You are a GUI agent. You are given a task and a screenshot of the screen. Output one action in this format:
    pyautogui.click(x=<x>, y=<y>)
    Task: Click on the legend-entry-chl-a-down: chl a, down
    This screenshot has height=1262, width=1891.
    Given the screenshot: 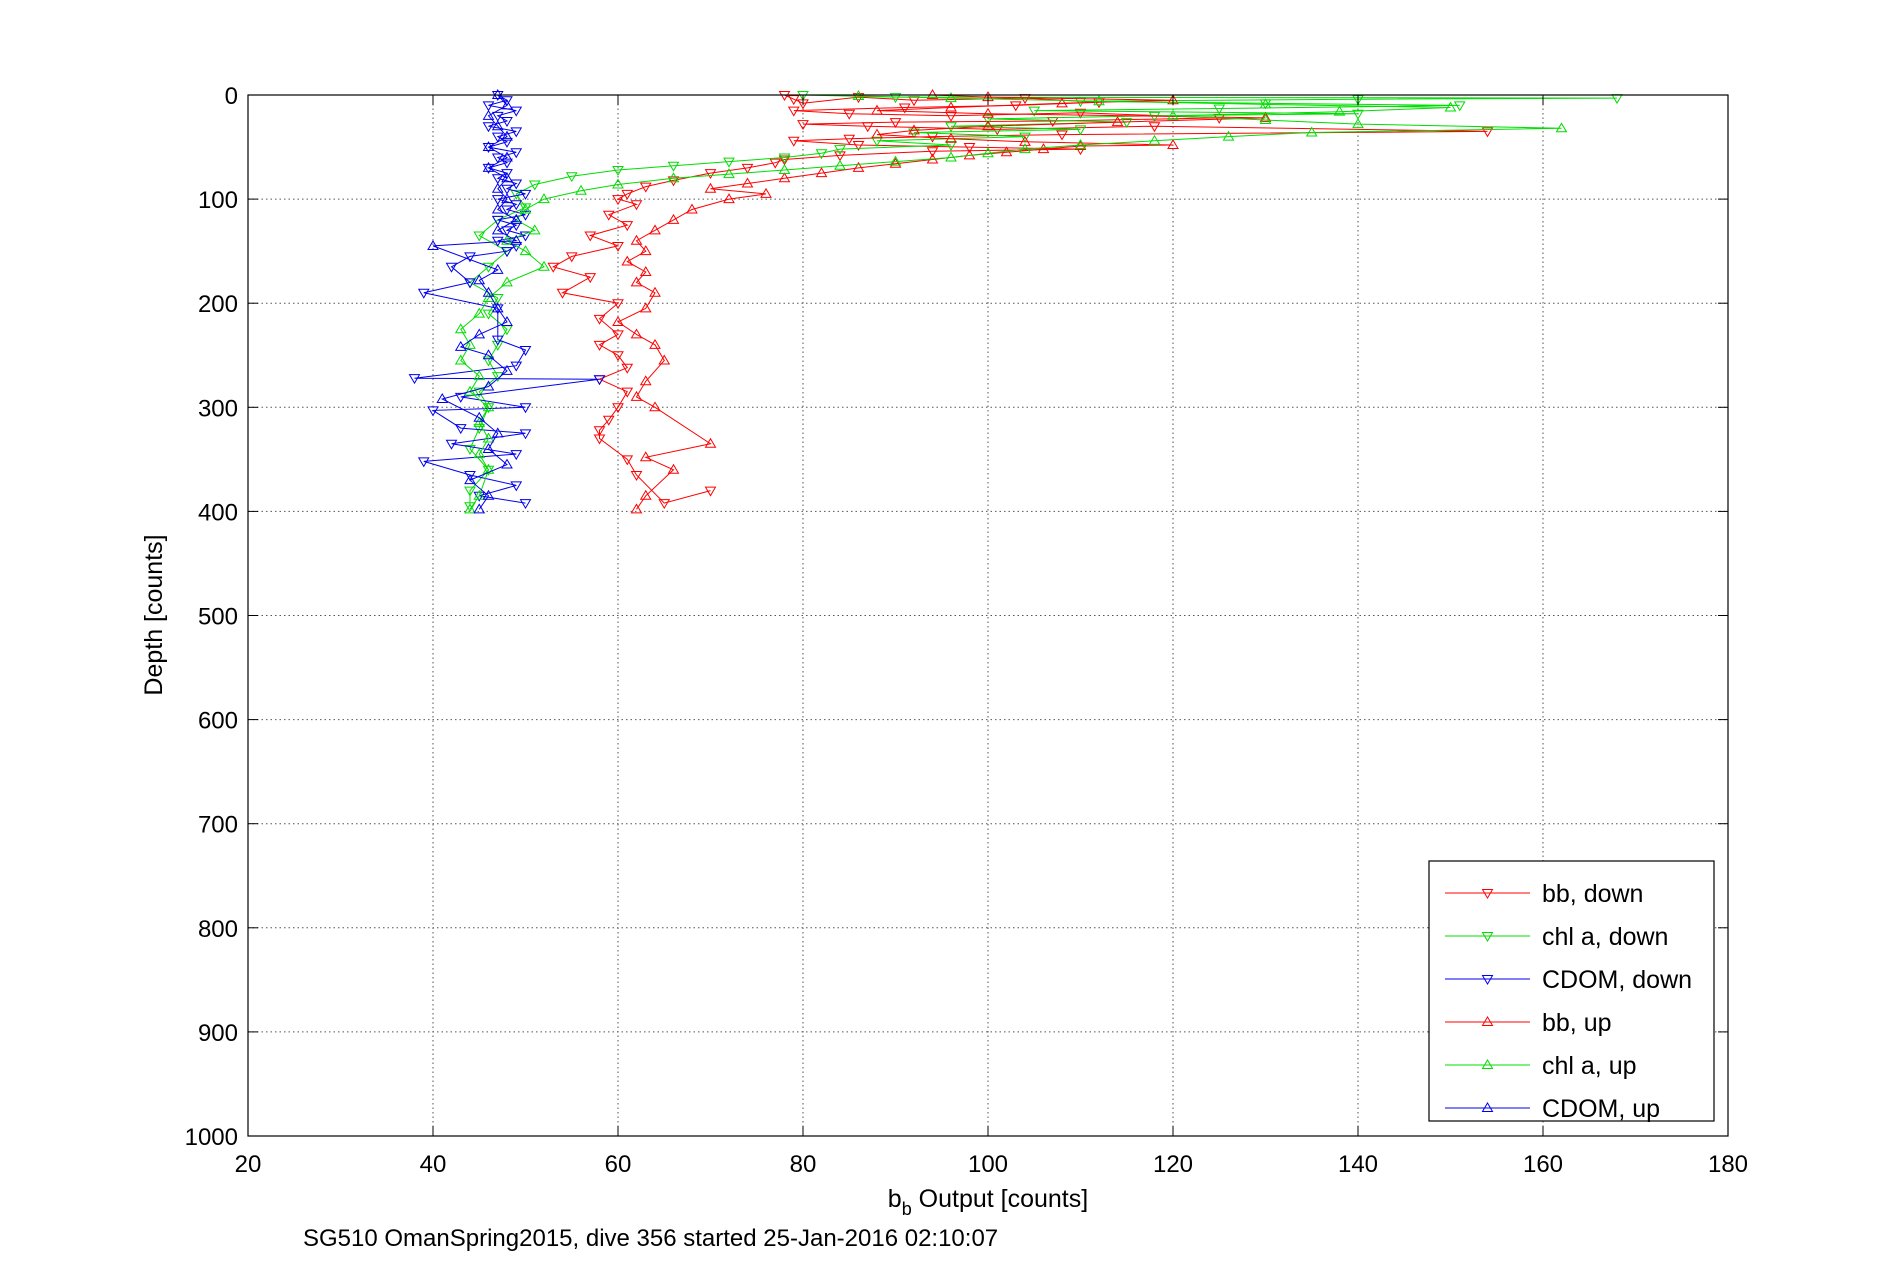 What is the action you would take?
    pyautogui.click(x=1556, y=937)
    